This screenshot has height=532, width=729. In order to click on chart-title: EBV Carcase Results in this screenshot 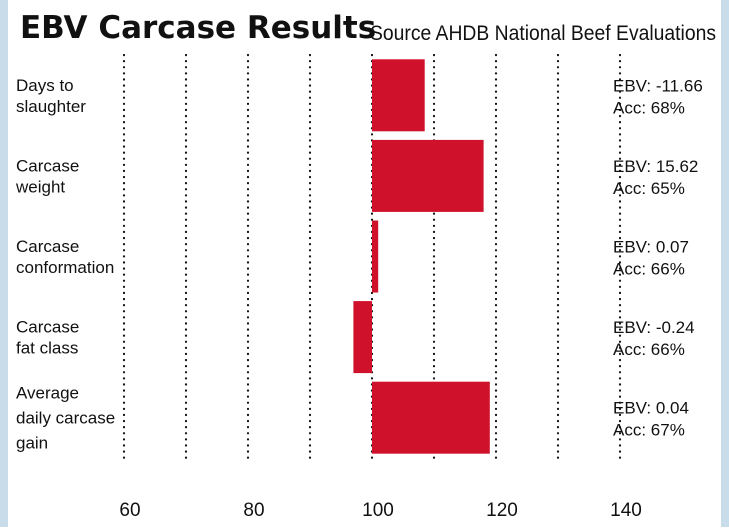, I will do `click(198, 28)`.